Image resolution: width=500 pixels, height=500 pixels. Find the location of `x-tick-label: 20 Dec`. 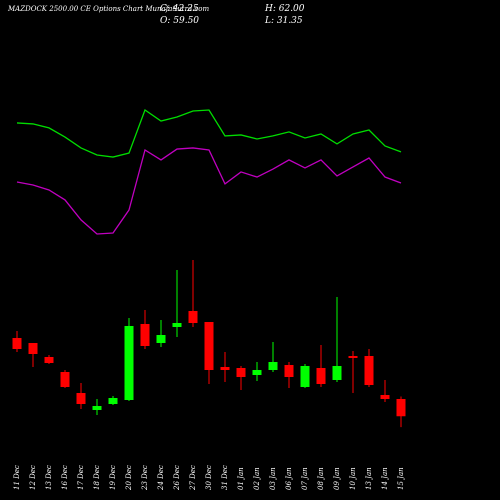

x-tick-label: 20 Dec is located at coordinates (129, 478).